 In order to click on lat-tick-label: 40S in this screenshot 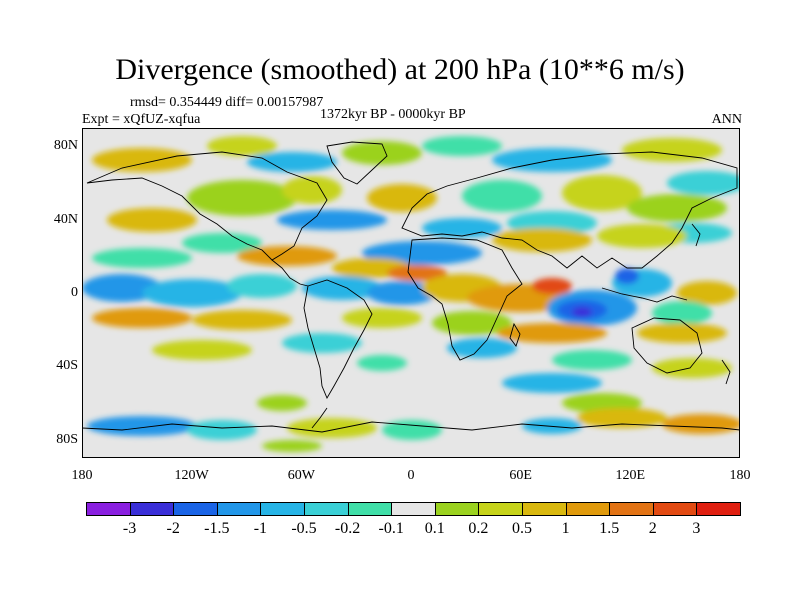, I will do `click(67, 366)`.